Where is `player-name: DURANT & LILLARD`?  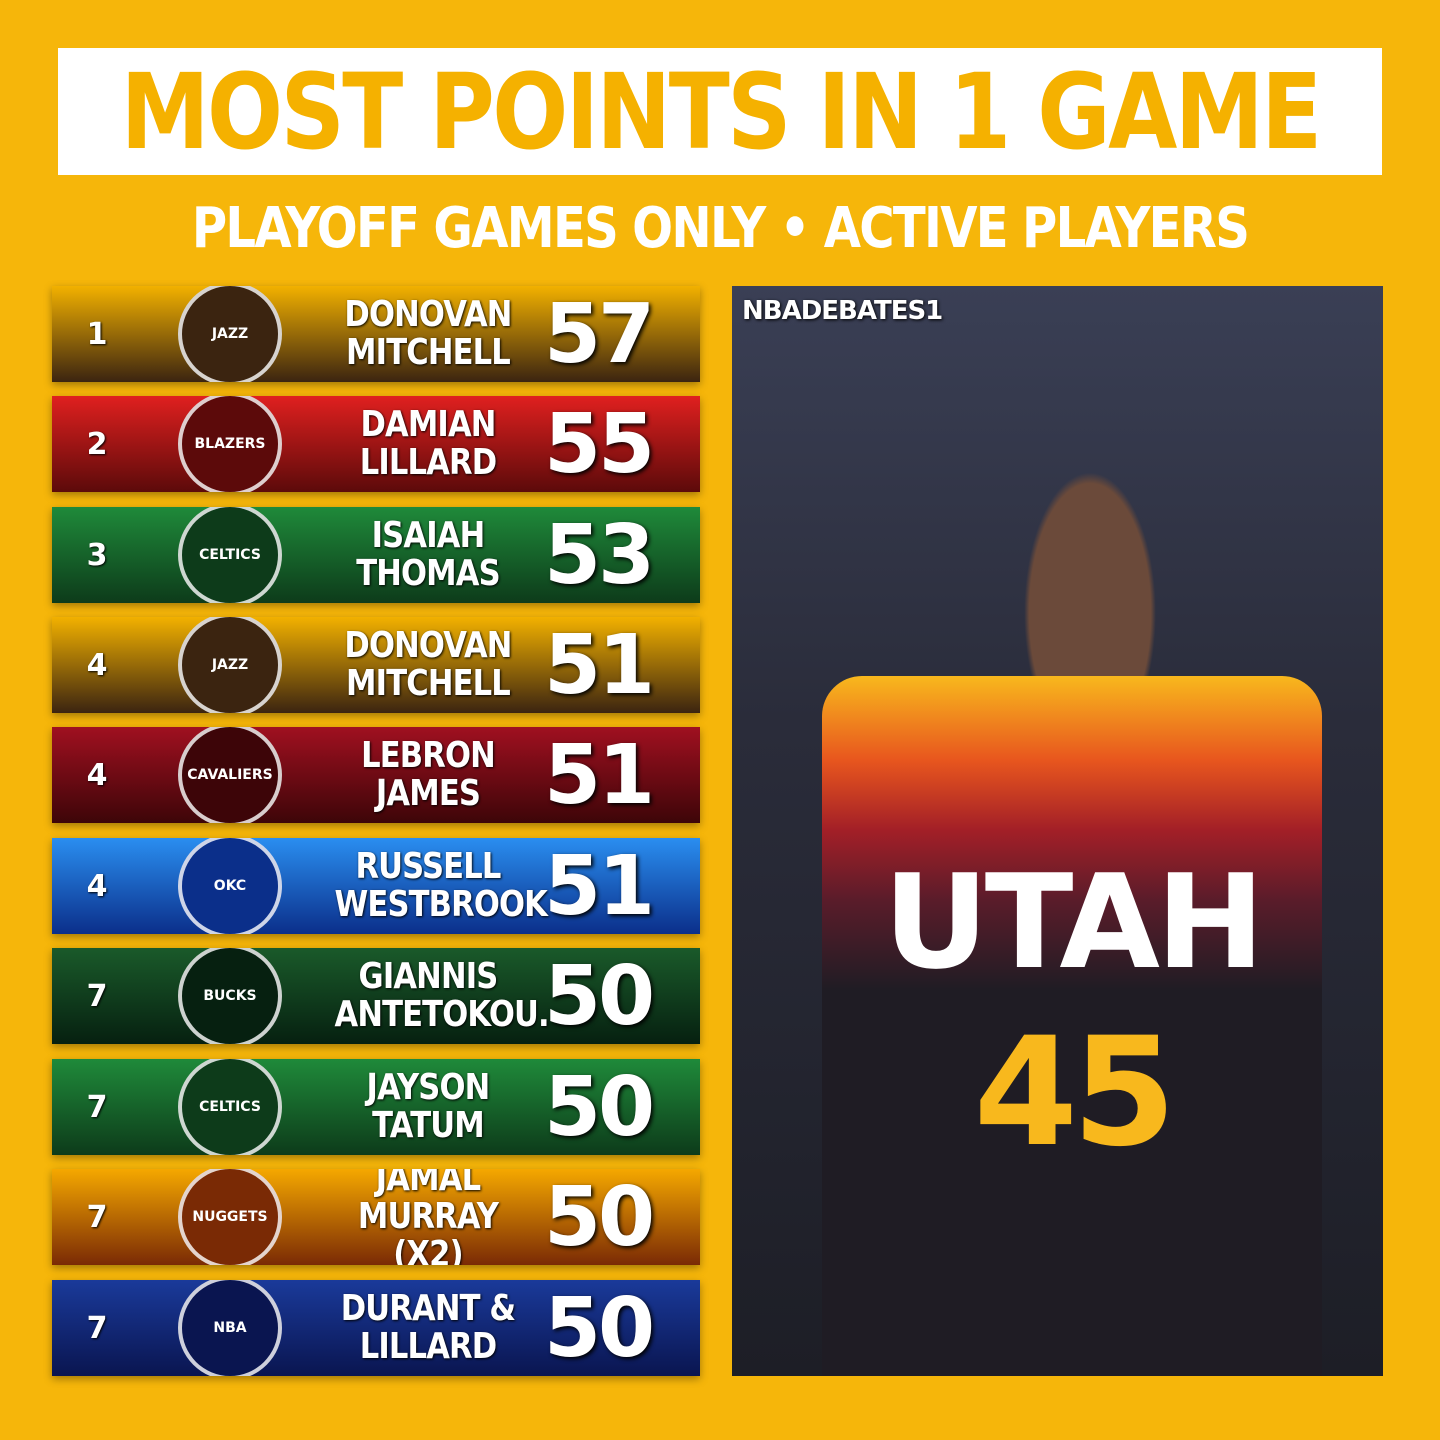 player-name: DURANT & LILLARD is located at coordinates (428, 1327).